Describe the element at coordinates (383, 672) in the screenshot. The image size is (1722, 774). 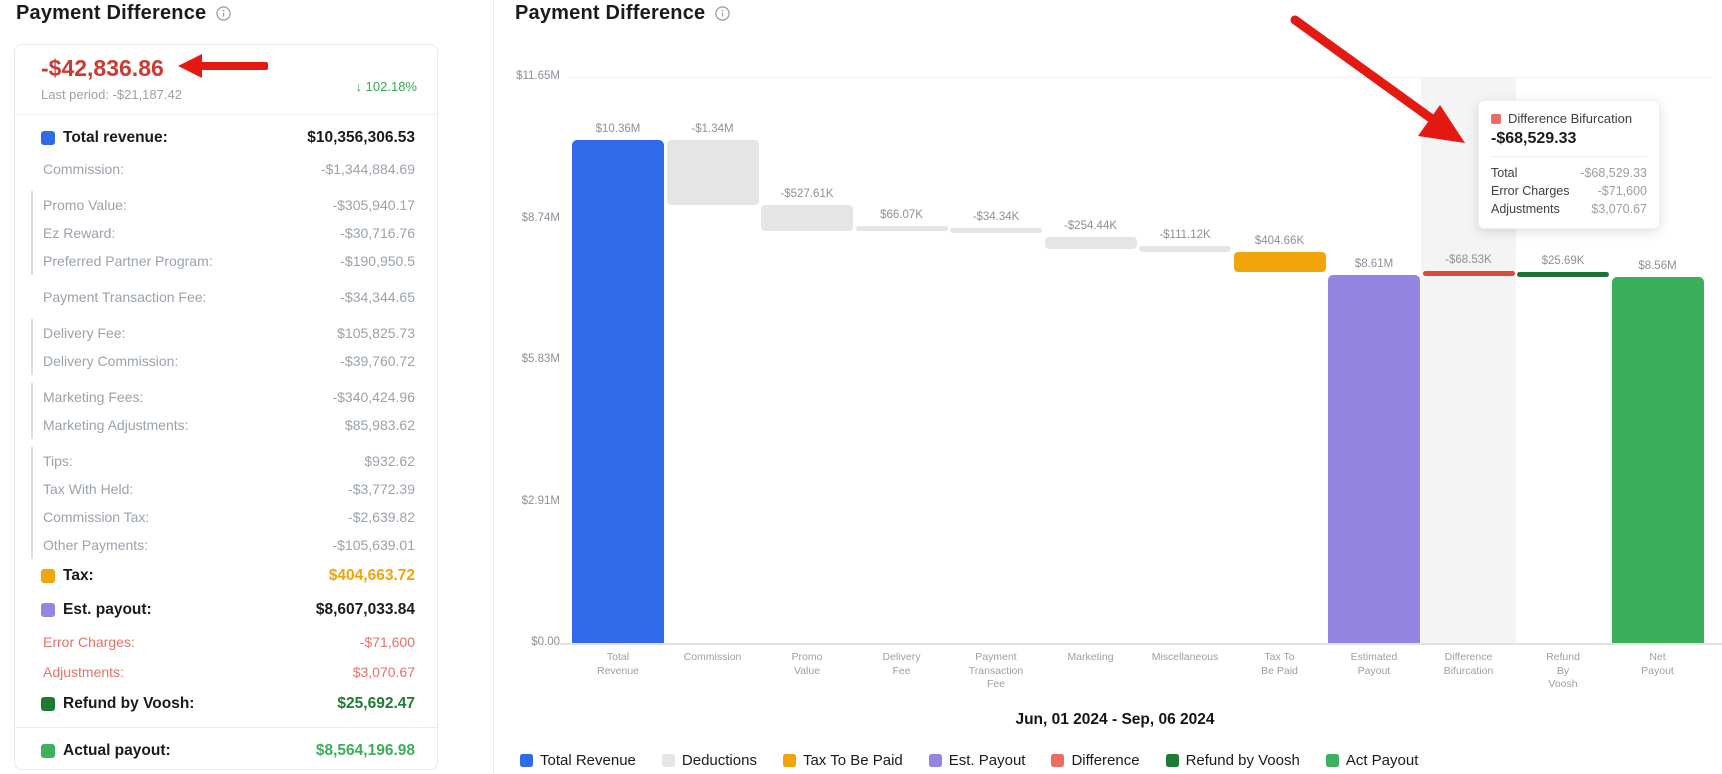
I see `row-value: $3,070.67` at that location.